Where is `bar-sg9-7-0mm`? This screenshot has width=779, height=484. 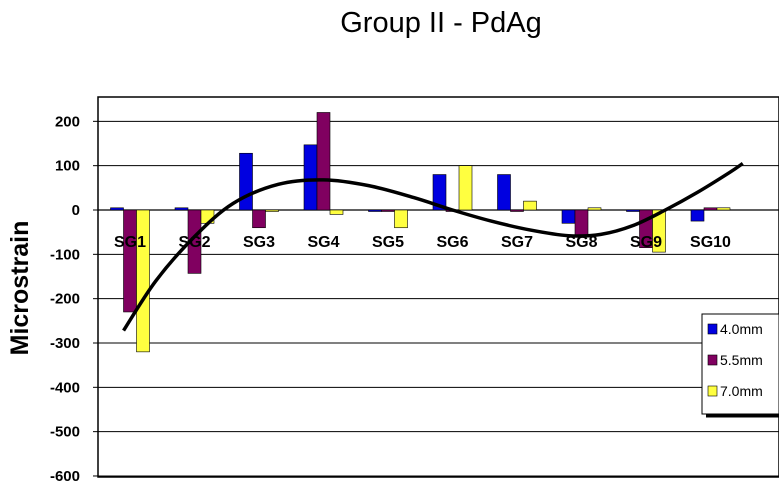 bar-sg9-7-0mm is located at coordinates (659, 231).